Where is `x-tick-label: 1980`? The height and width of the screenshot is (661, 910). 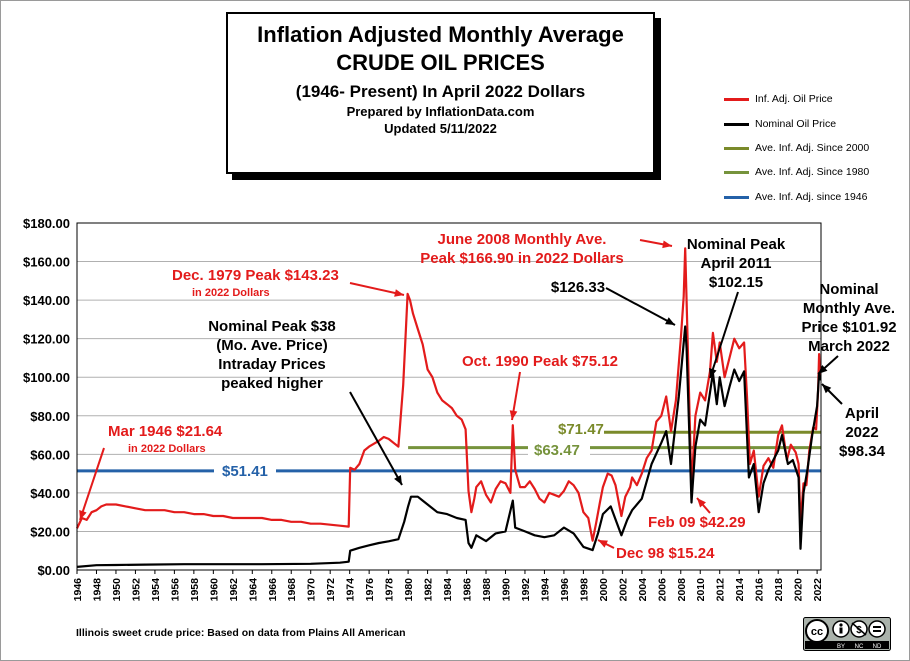
x-tick-label: 1980 is located at coordinates (409, 590).